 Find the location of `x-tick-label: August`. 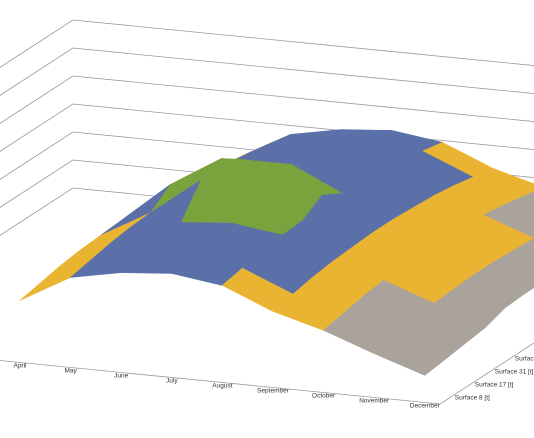

x-tick-label: August is located at coordinates (222, 386).